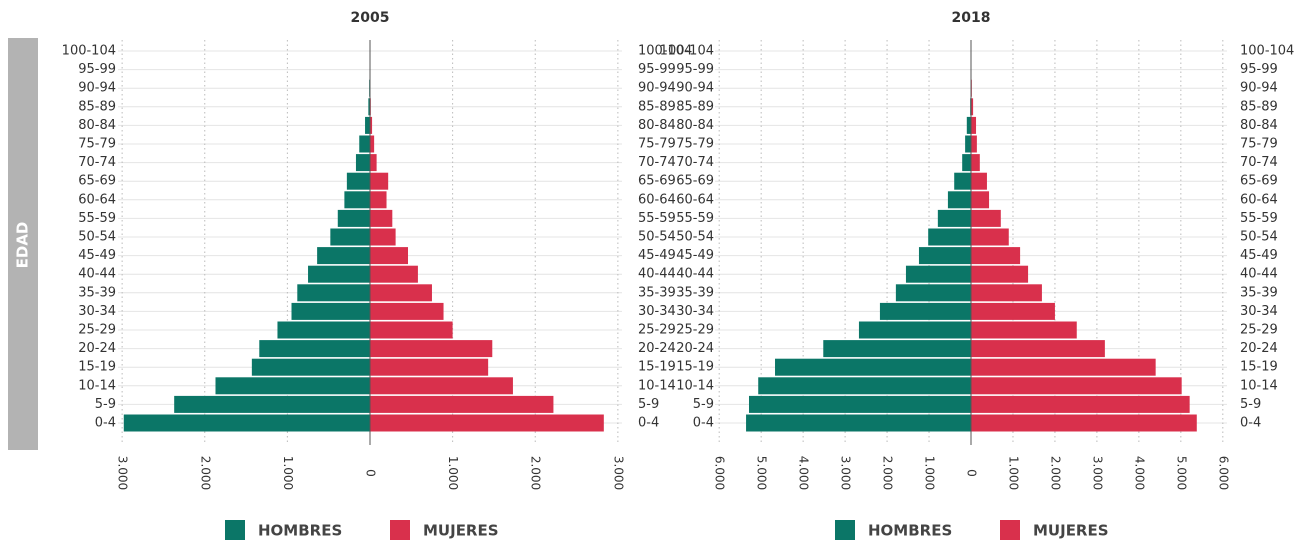 This screenshot has height=544, width=1300. I want to click on y-tick-label: 10-14, so click(657, 385).